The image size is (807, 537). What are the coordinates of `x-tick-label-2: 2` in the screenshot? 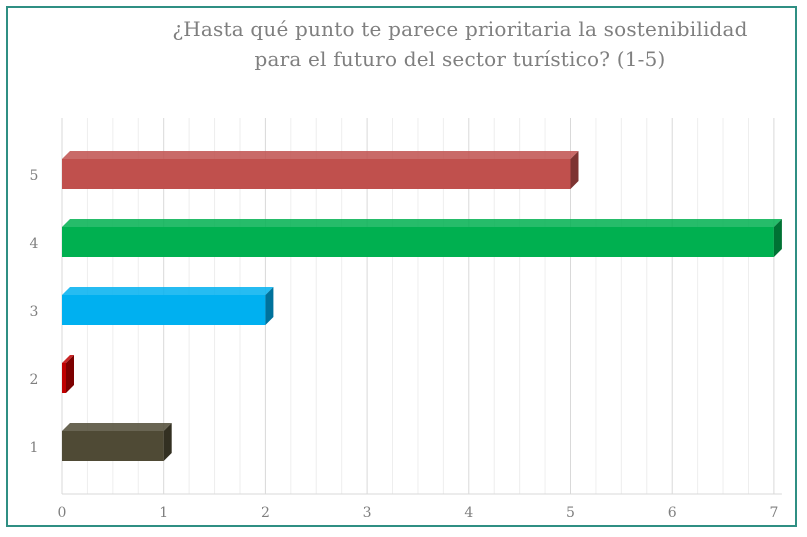 It's located at (265, 513).